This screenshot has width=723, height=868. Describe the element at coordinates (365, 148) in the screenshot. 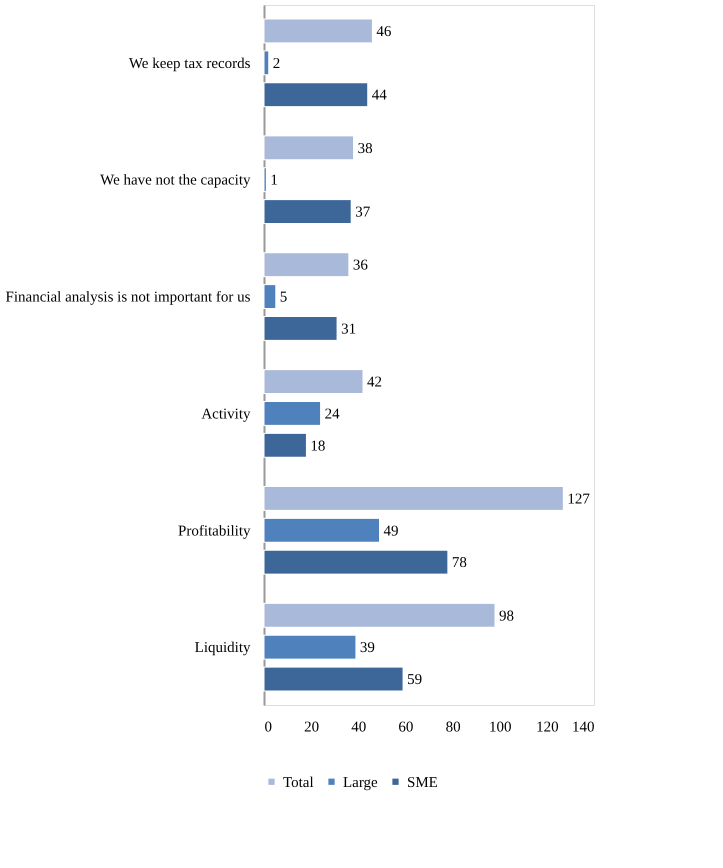

I see `data-label: 38` at that location.